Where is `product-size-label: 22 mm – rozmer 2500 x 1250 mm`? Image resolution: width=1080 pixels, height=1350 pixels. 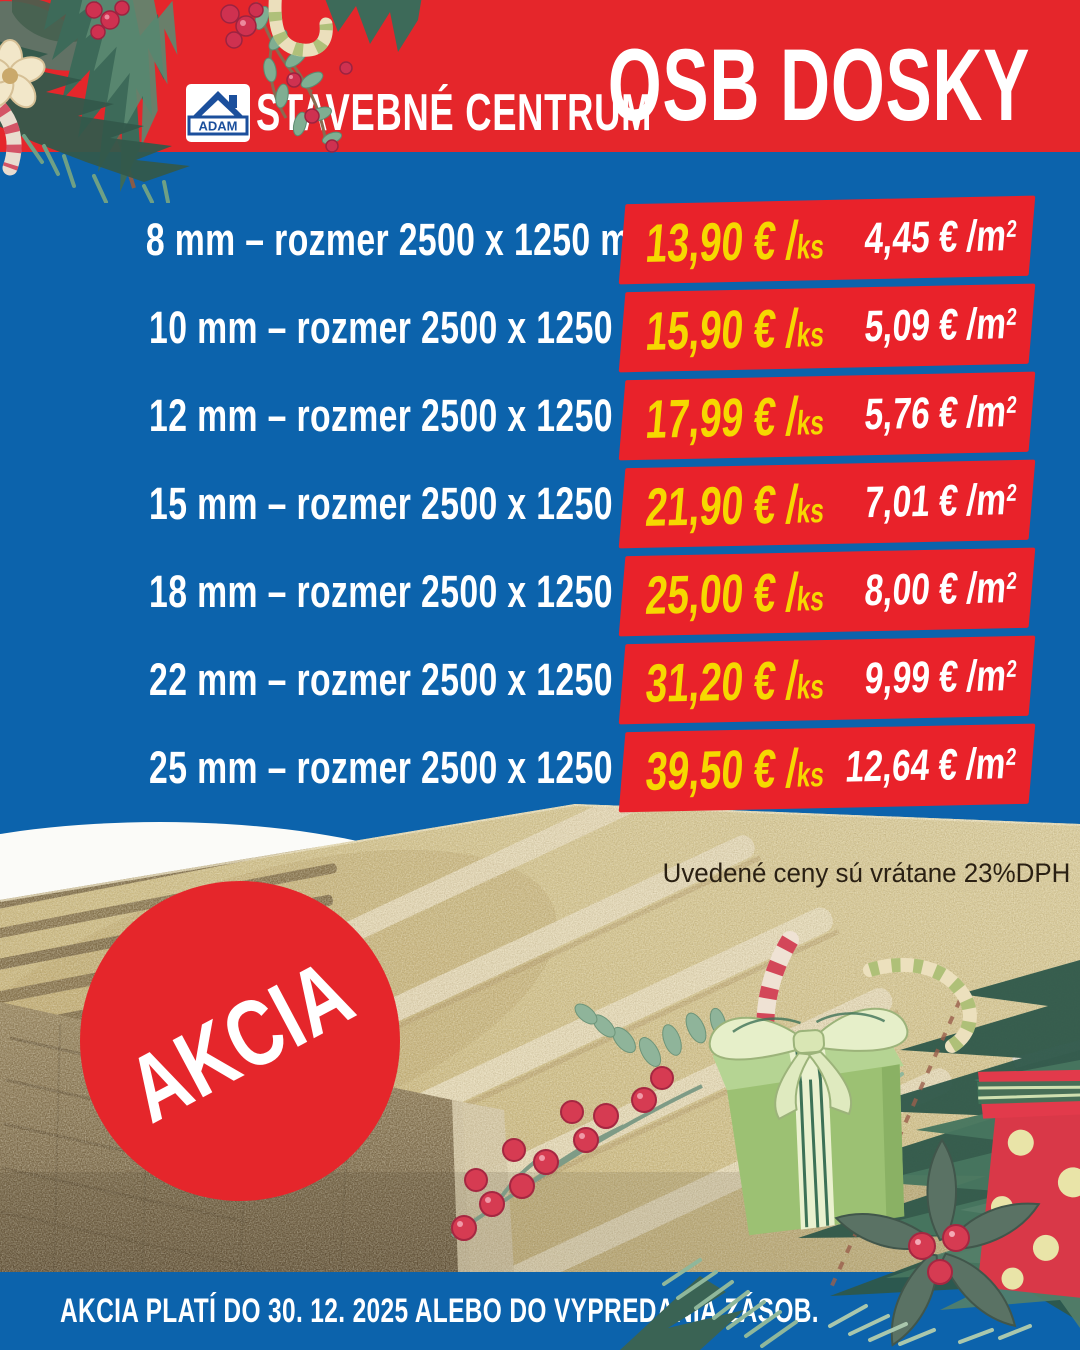
product-size-label: 22 mm – rozmer 2500 x 1250 mm is located at coordinates (416, 679).